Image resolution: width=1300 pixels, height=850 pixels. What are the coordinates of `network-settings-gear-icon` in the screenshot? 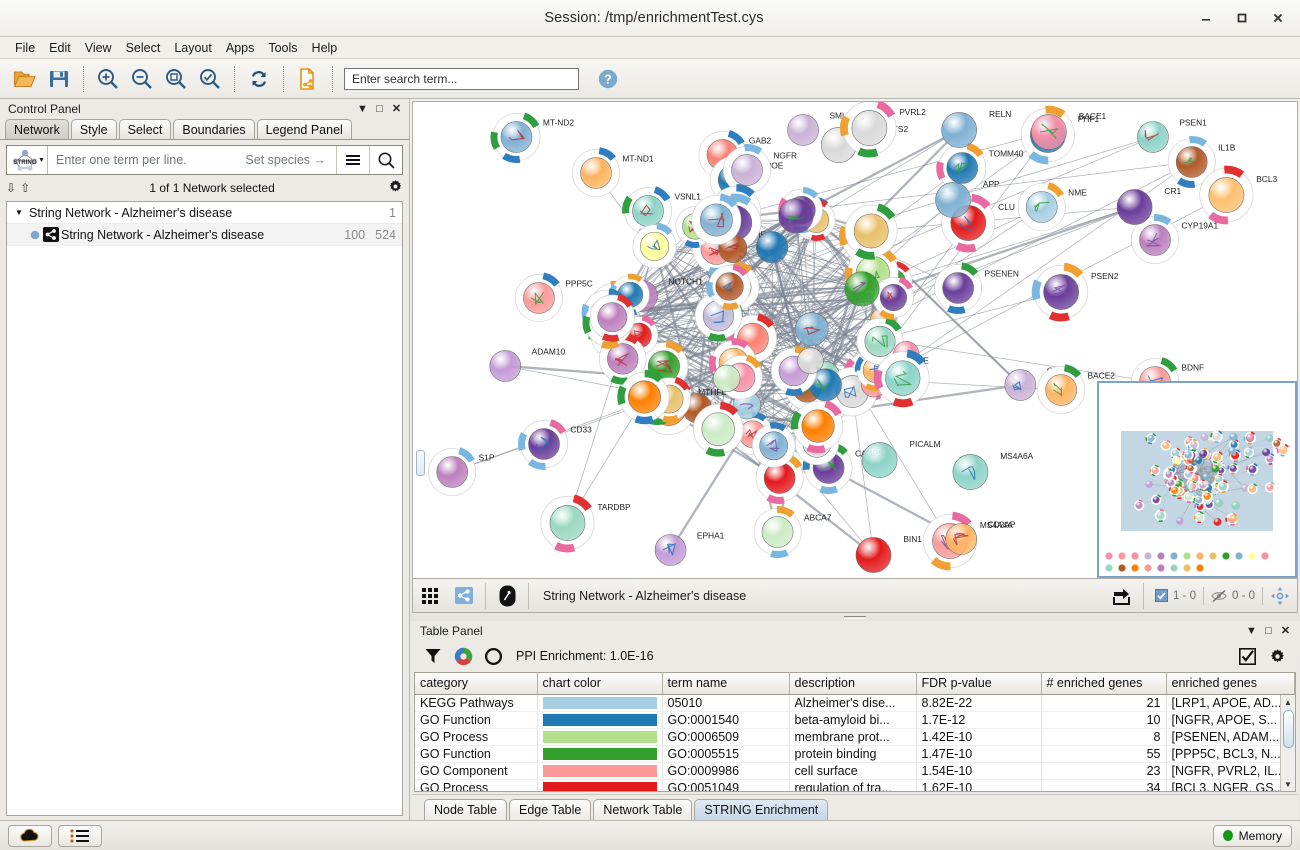 It's located at (395, 188).